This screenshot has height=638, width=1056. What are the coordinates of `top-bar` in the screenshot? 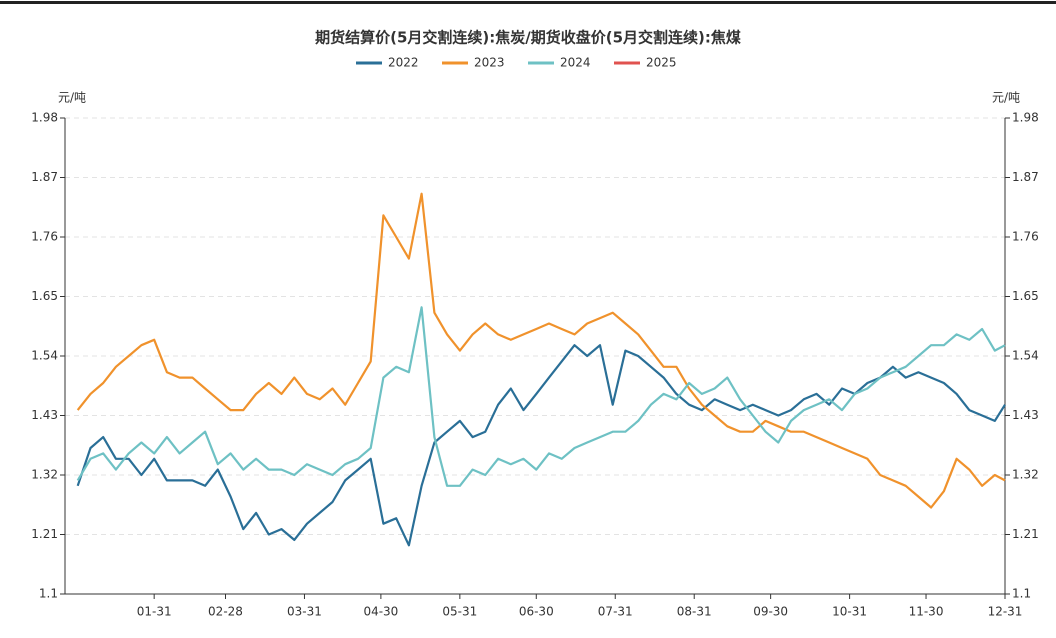 It's located at (528, 2).